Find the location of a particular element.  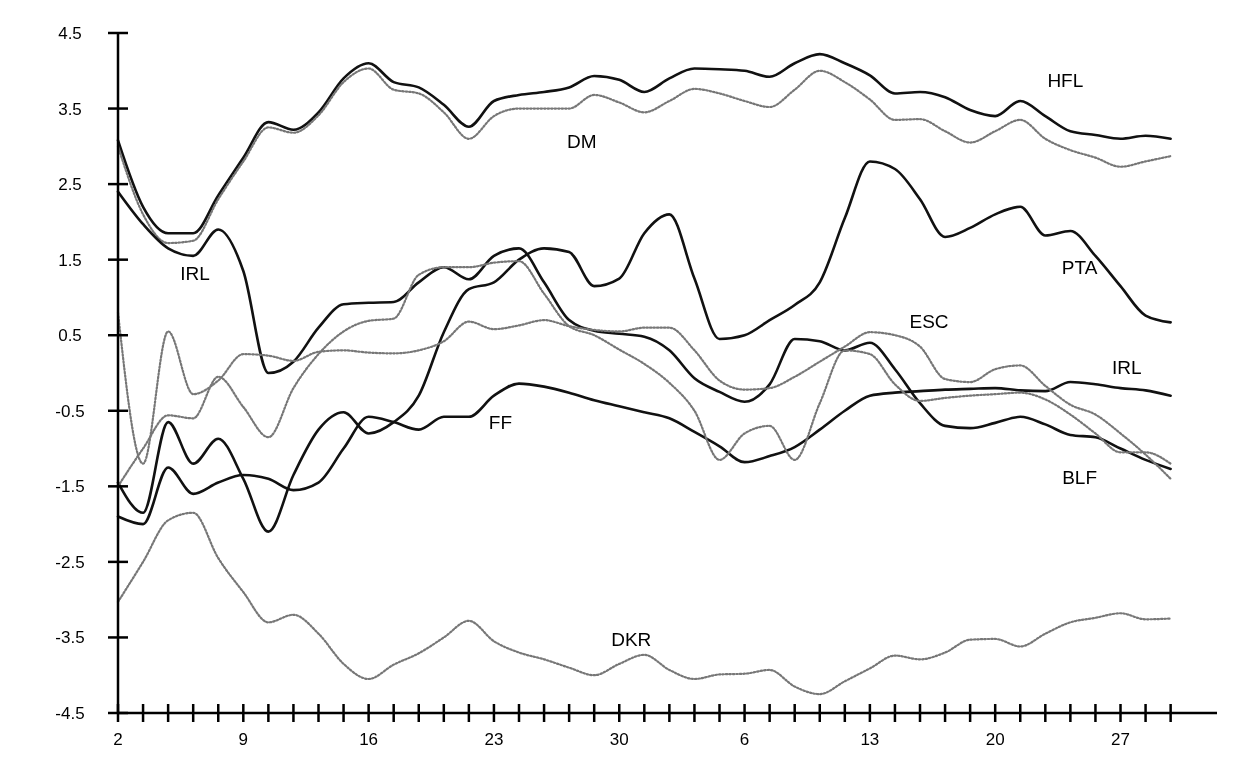

annotation: BLF is located at coordinates (1080, 477).